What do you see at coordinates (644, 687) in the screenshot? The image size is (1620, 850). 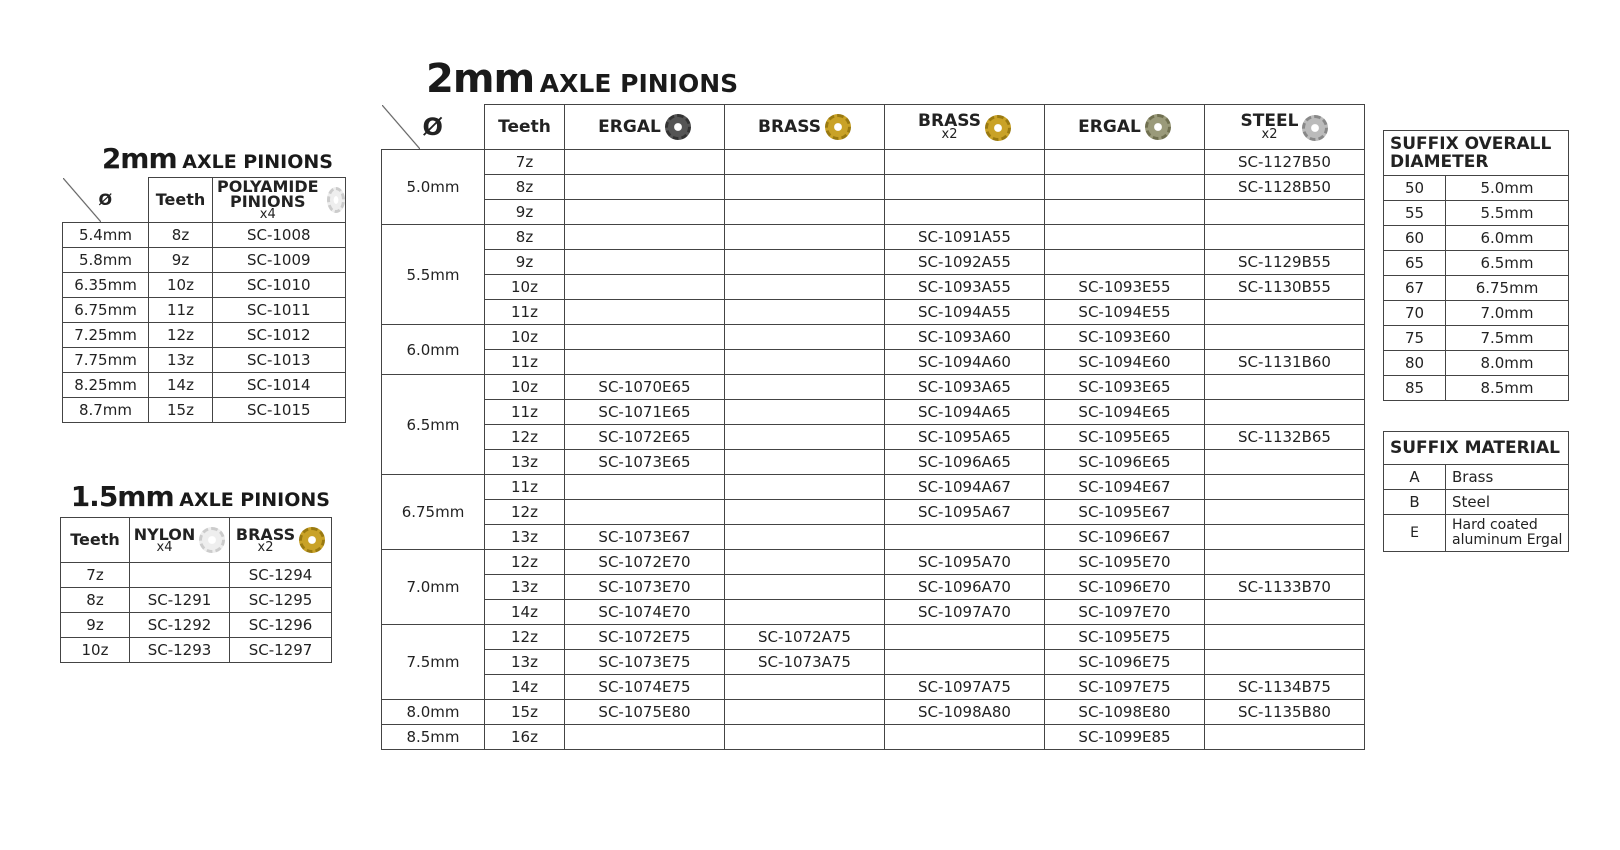 I see `part-cell: SC-1074E75` at bounding box center [644, 687].